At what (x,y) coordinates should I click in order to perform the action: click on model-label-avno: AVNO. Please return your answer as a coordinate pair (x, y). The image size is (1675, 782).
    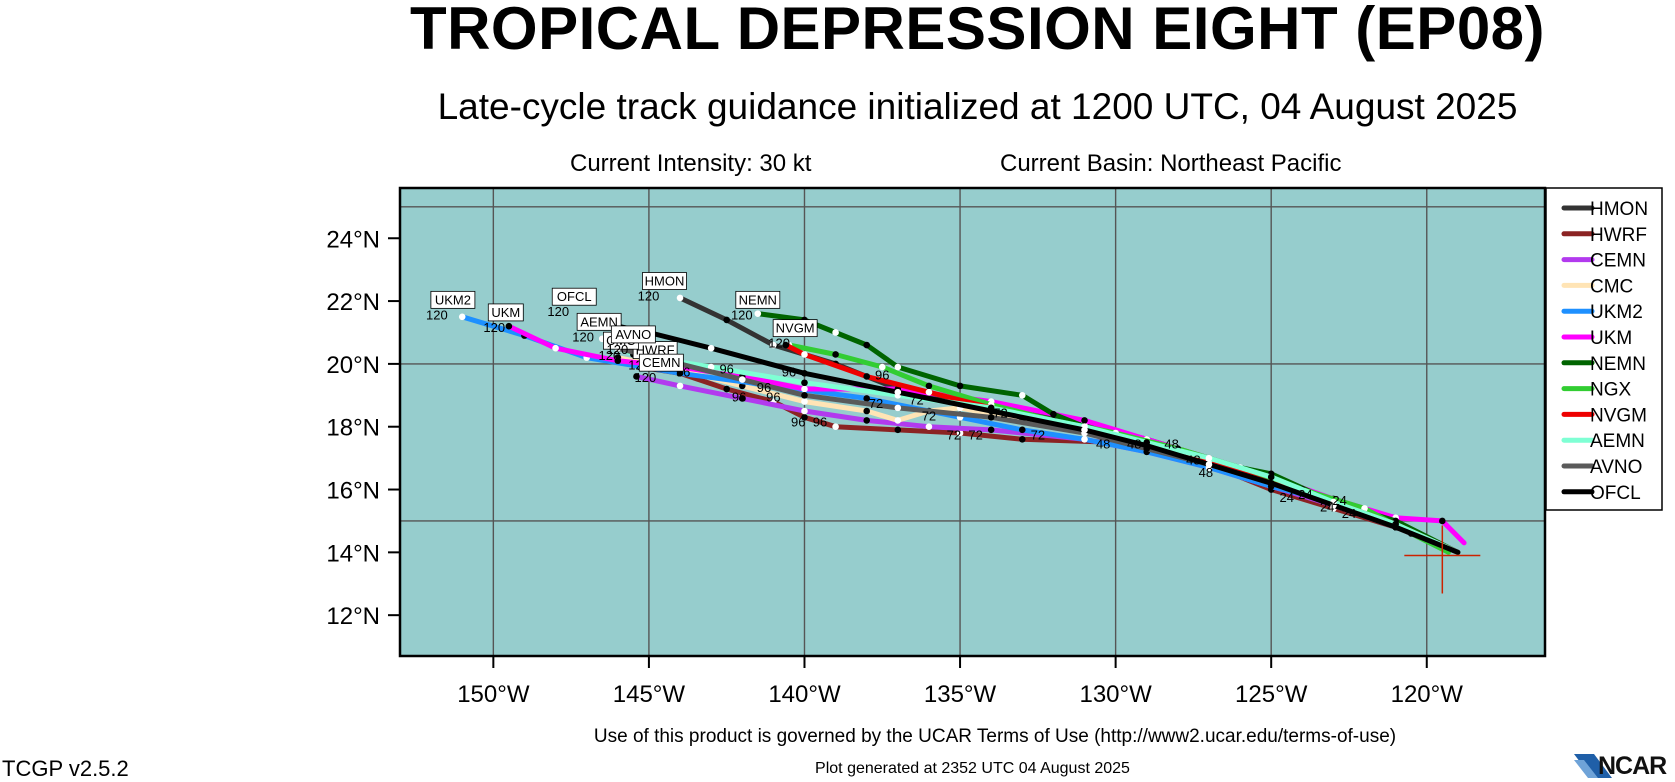
    Looking at the image, I should click on (633, 334).